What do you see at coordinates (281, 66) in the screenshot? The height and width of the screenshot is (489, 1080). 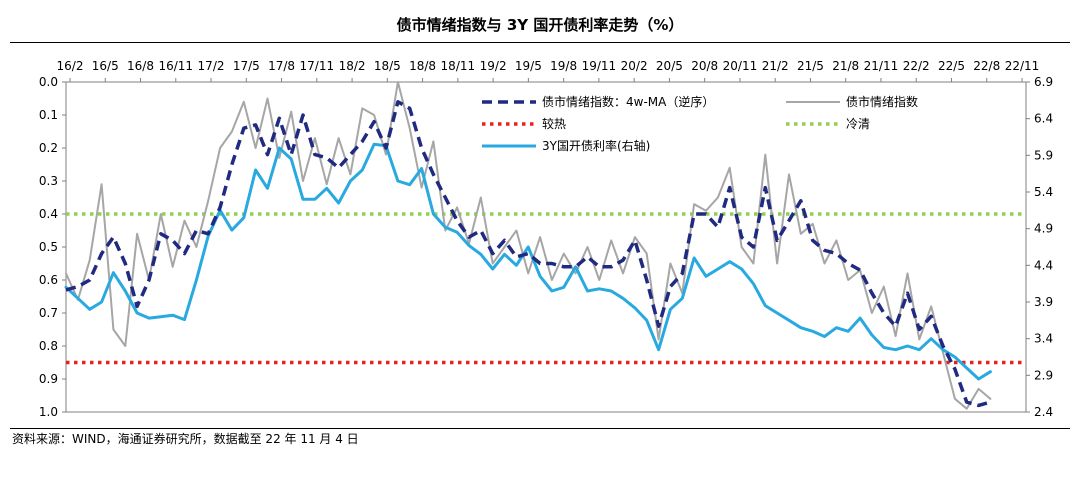 I see `x-tick-label: 17/8` at bounding box center [281, 66].